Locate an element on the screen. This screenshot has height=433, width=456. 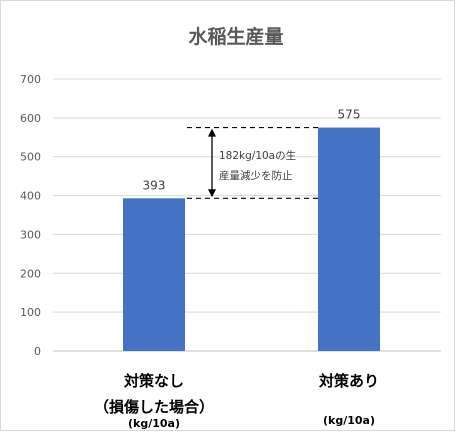
y-tick-label: 0 is located at coordinates (37, 351).